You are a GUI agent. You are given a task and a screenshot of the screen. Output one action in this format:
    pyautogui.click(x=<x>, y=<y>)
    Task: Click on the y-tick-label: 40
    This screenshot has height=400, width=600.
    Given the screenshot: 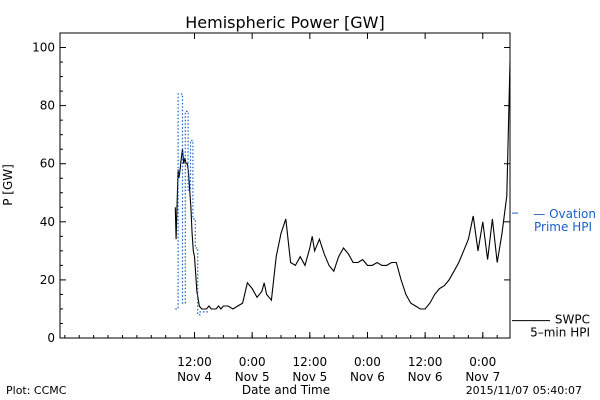 What is the action you would take?
    pyautogui.click(x=47, y=222)
    